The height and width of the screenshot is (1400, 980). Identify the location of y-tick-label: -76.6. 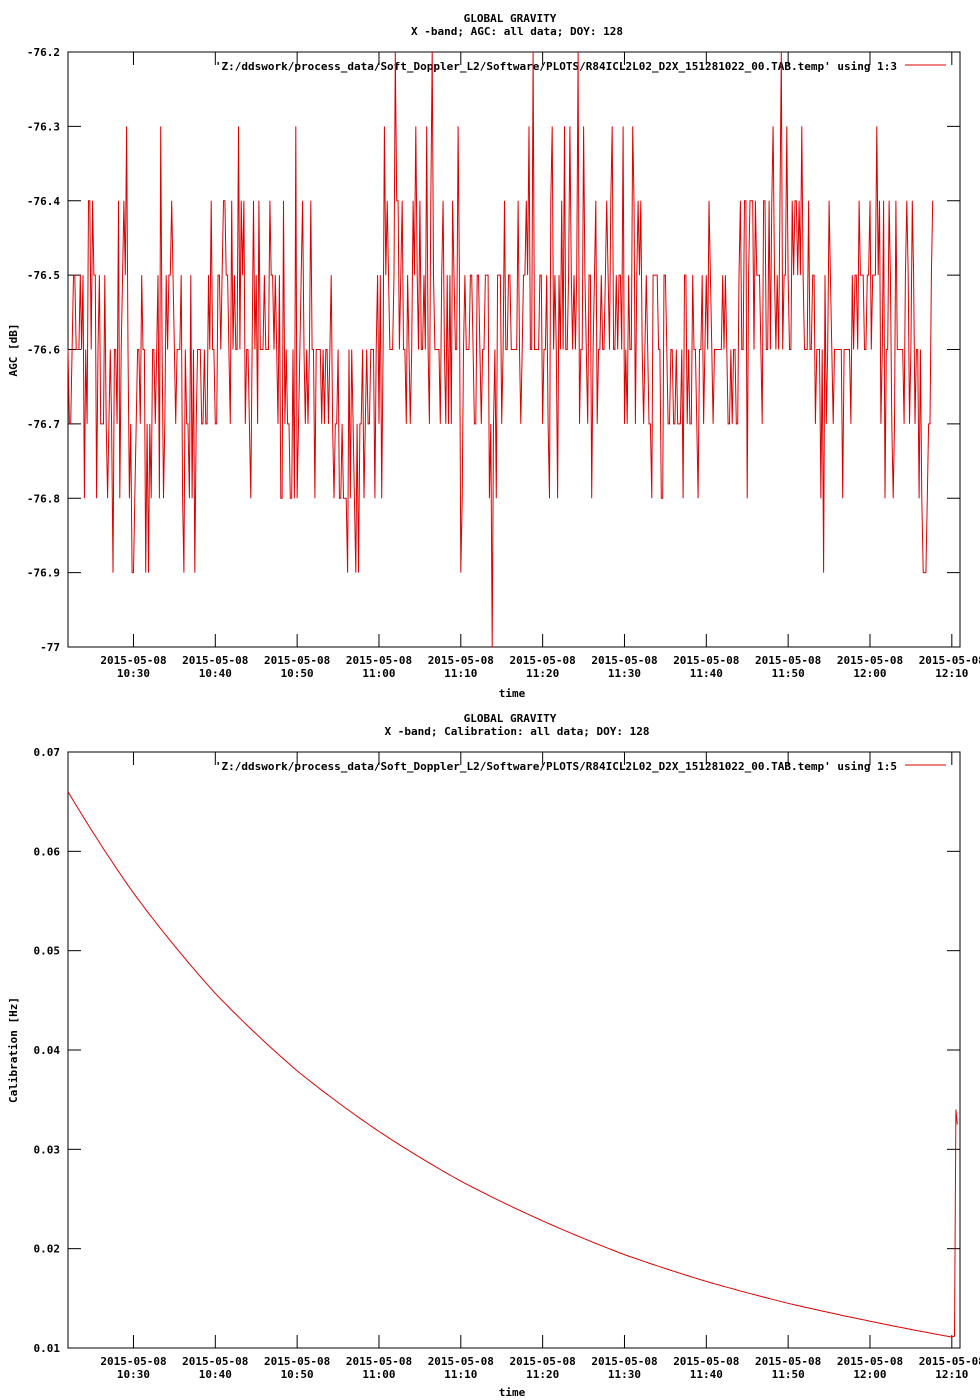
(43, 350).